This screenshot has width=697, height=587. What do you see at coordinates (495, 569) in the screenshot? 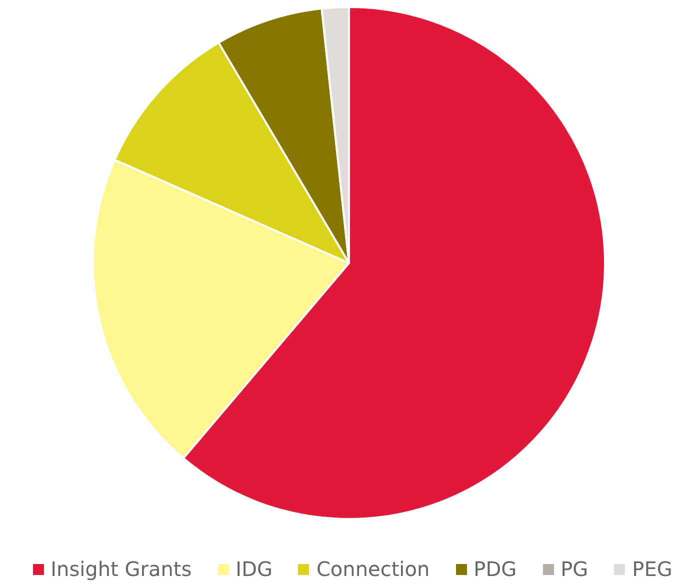
I see `legend-label: PDG` at bounding box center [495, 569].